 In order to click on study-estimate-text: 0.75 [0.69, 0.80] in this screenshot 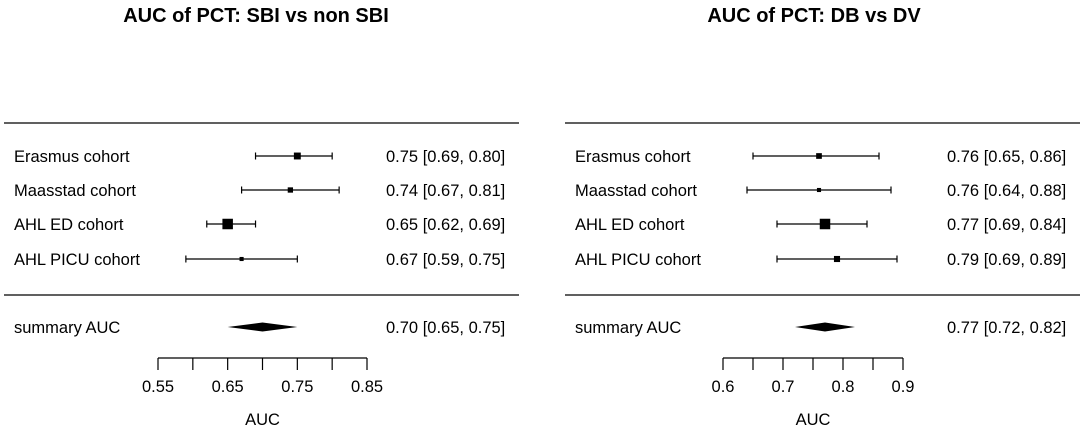, I will do `click(445, 157)`.